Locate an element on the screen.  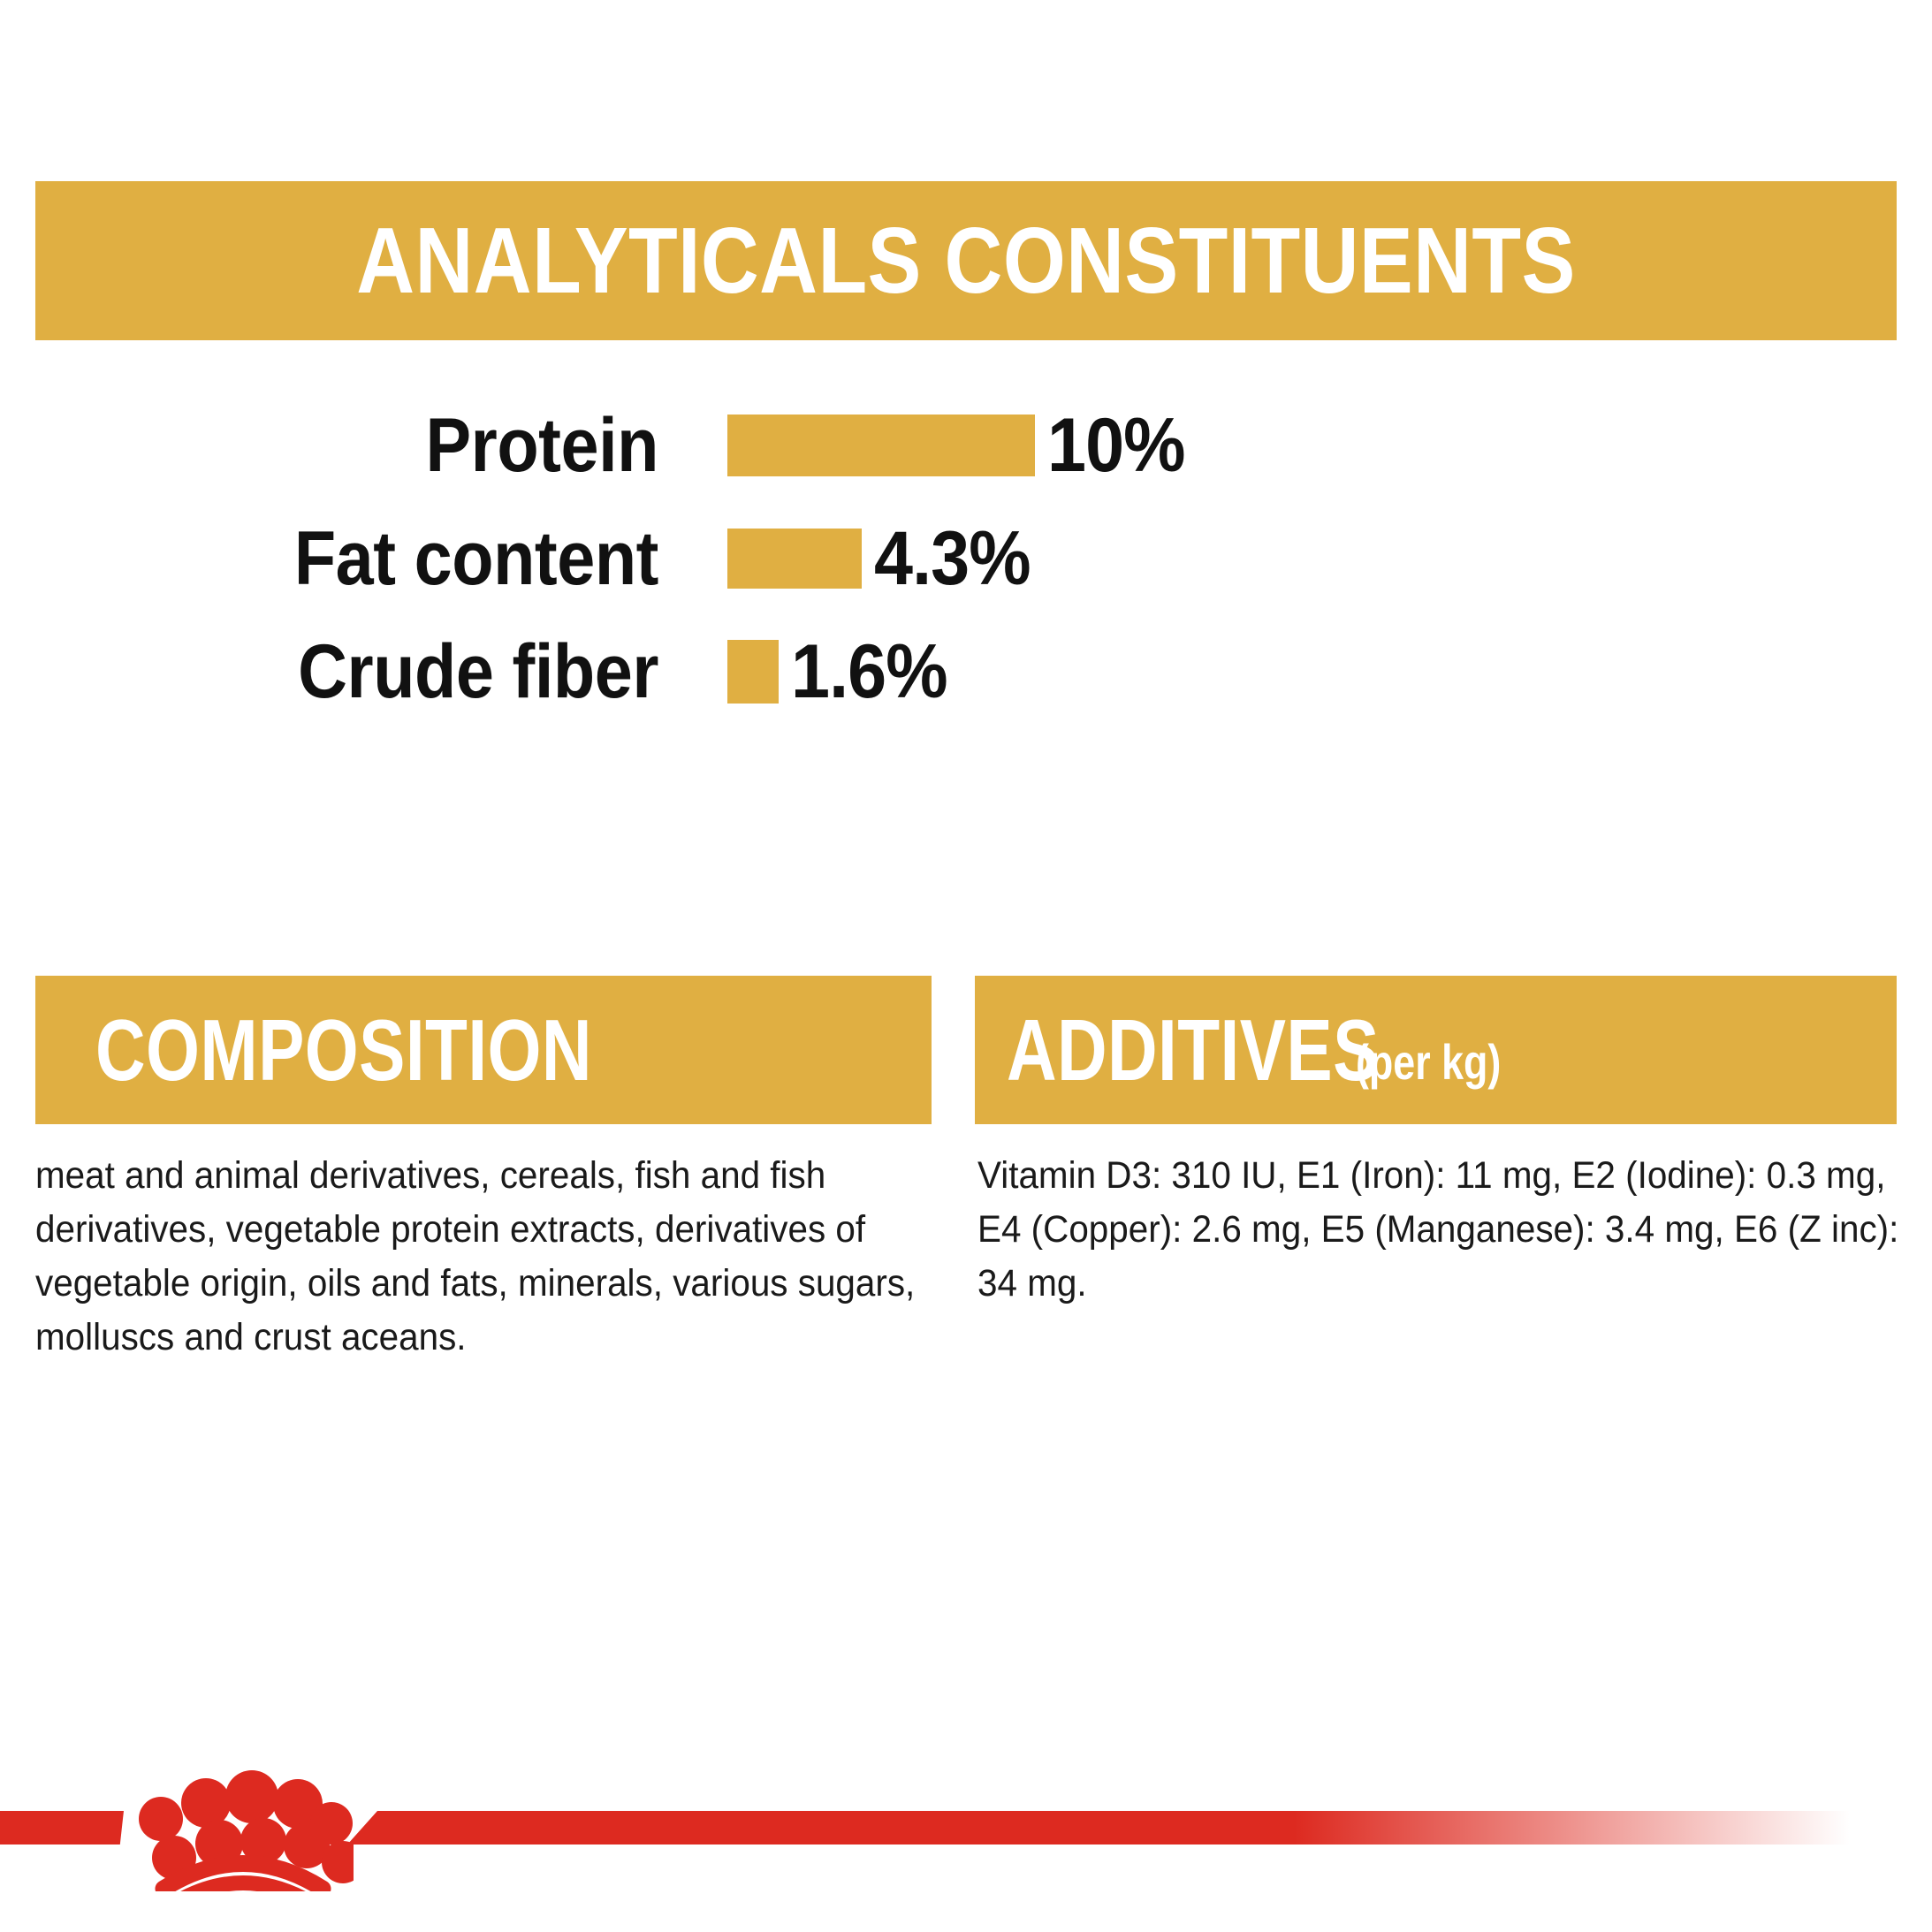
analyticals-header-title: ANALYTICALS CONSTITUENTS is located at coordinates (966, 261).